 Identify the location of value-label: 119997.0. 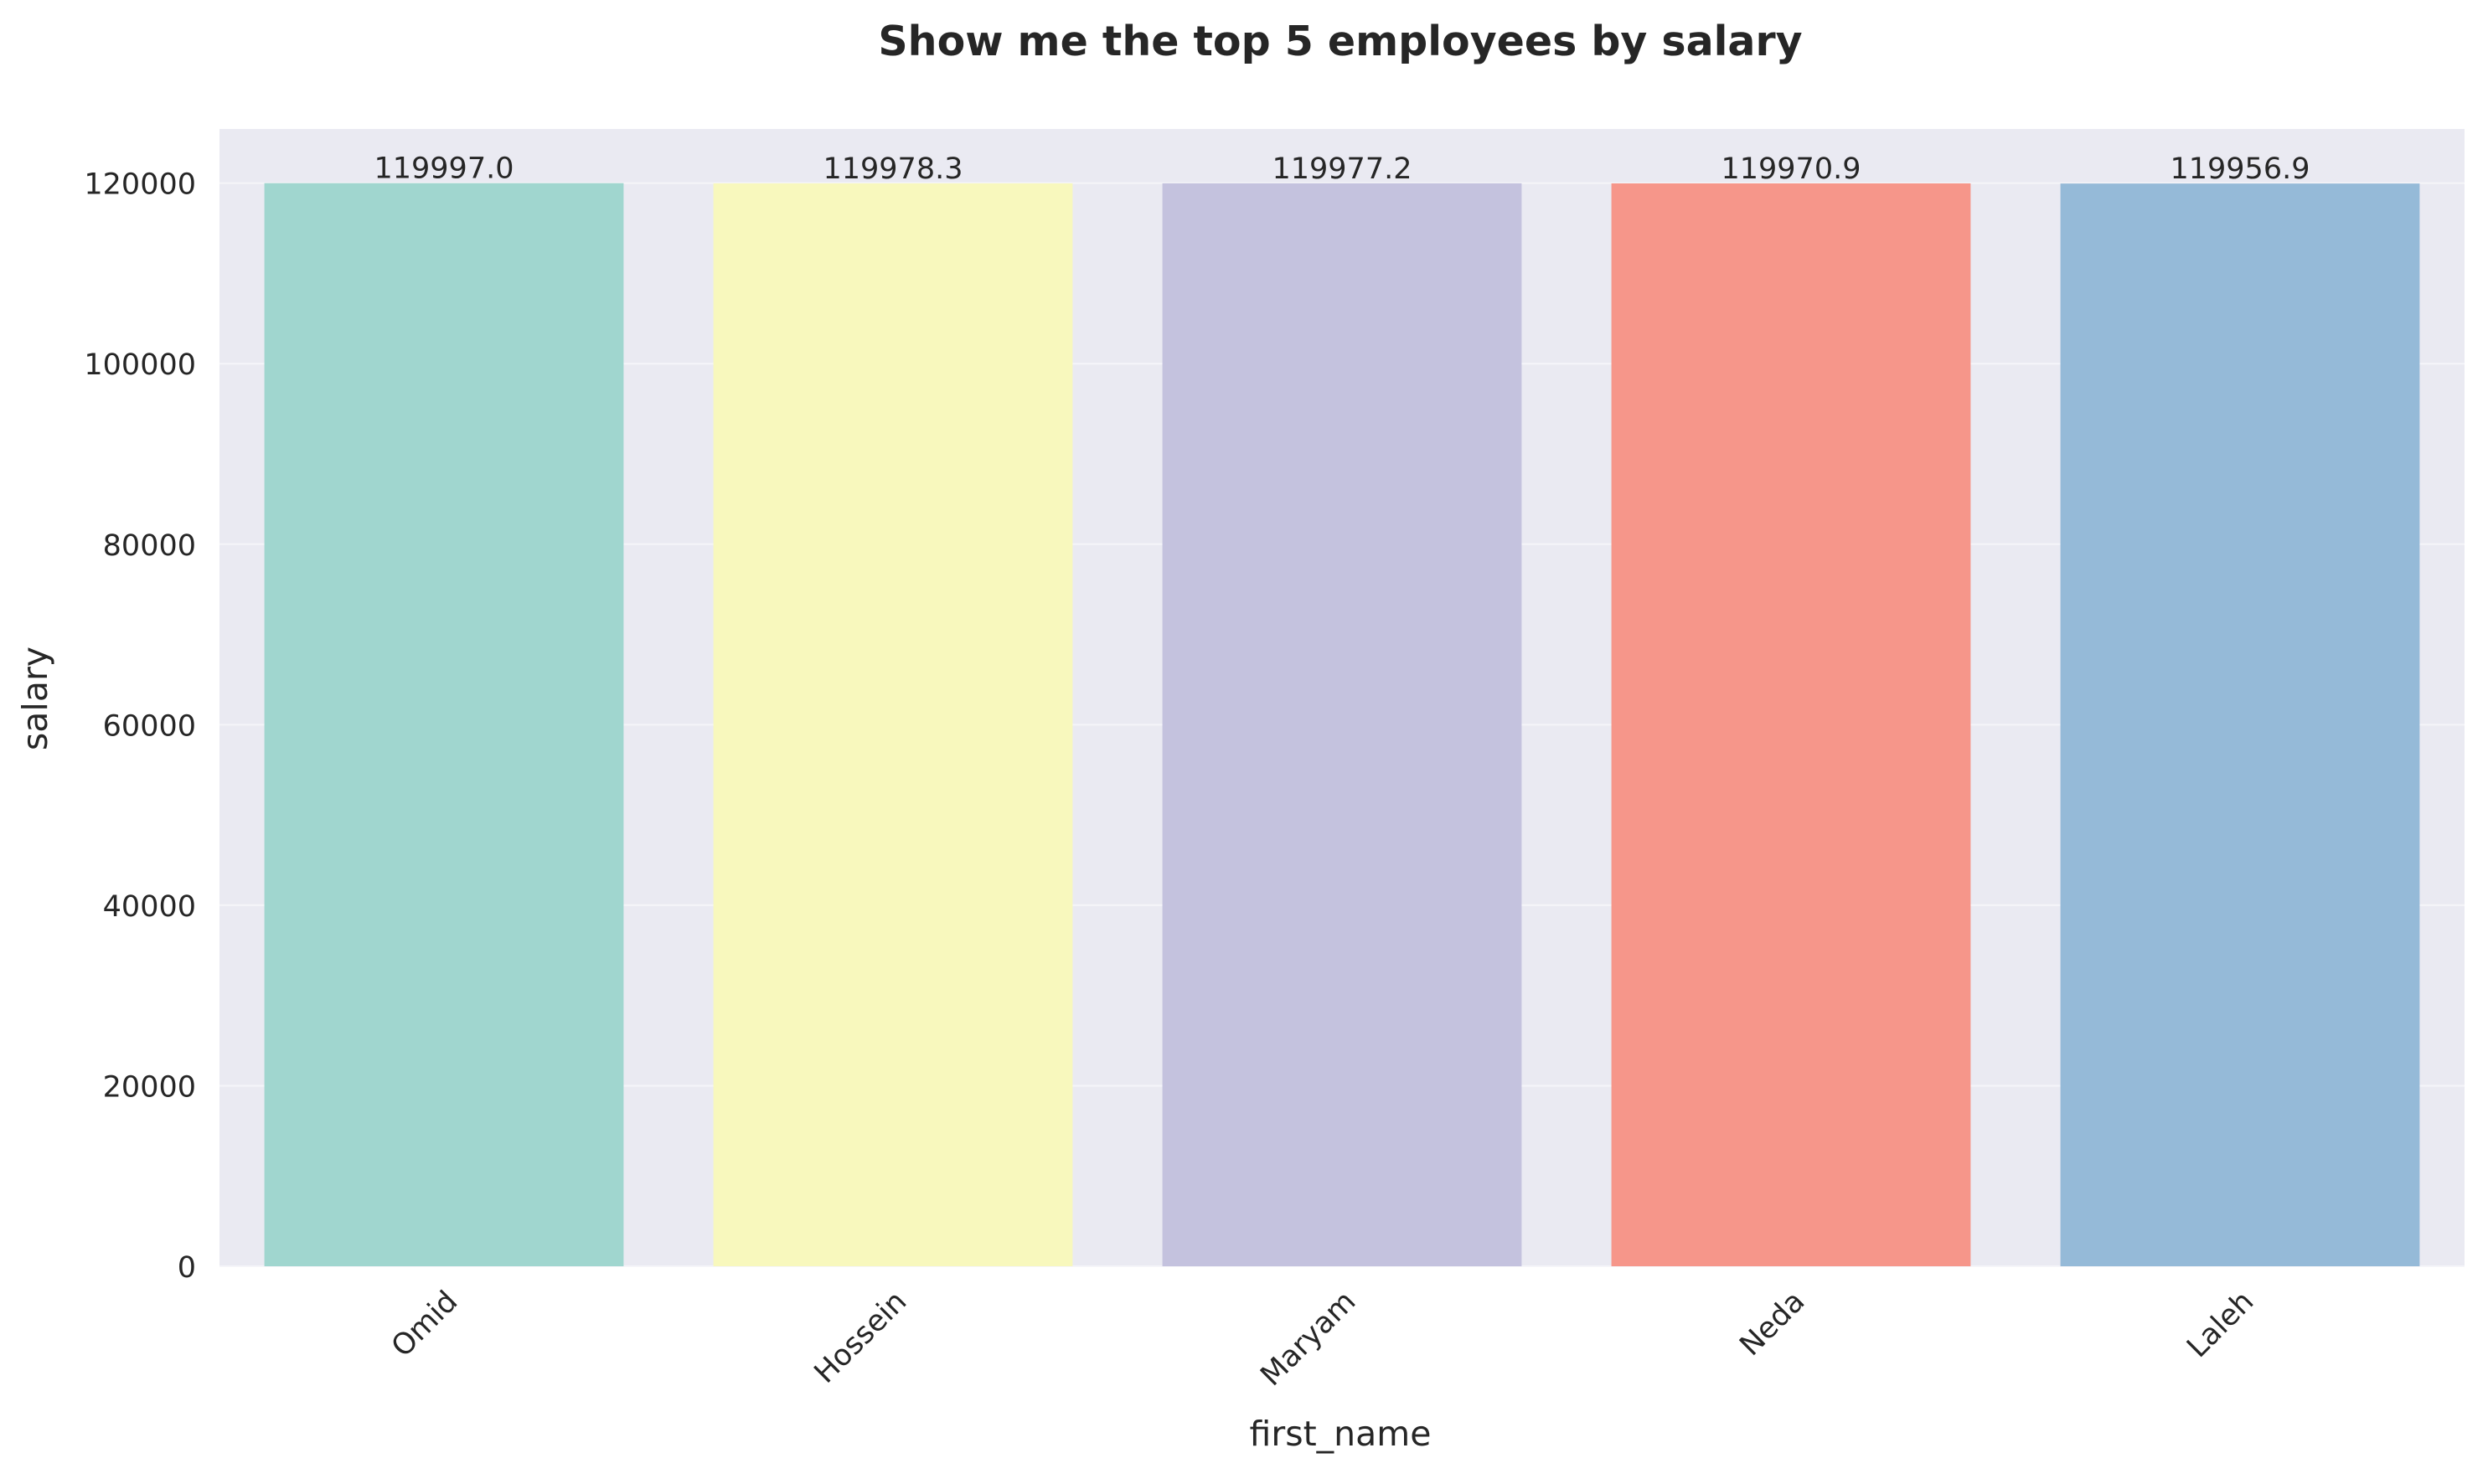
(444, 169).